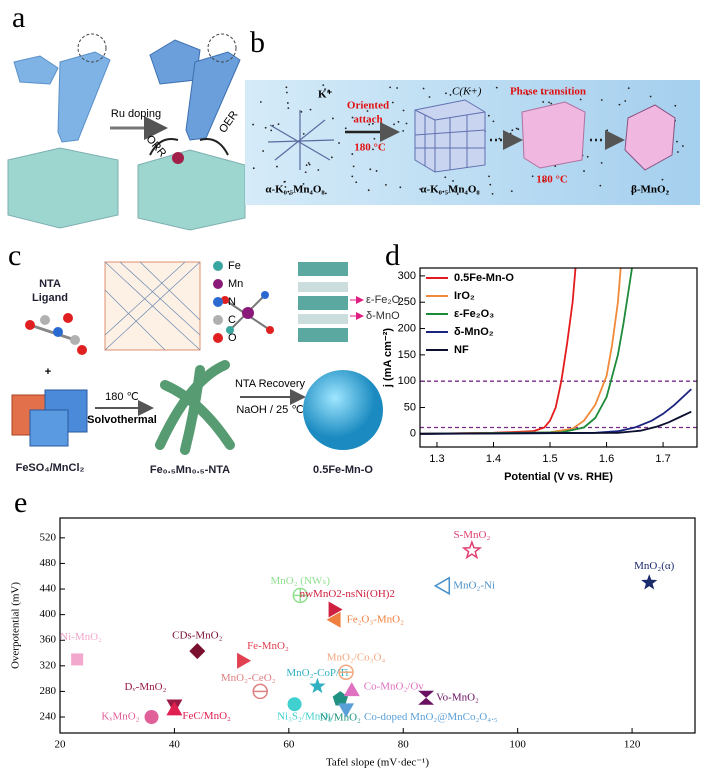 Image resolution: width=709 pixels, height=780 pixels. Describe the element at coordinates (474, 332) in the screenshot. I see `legend-label: δ-MnO₂` at that location.